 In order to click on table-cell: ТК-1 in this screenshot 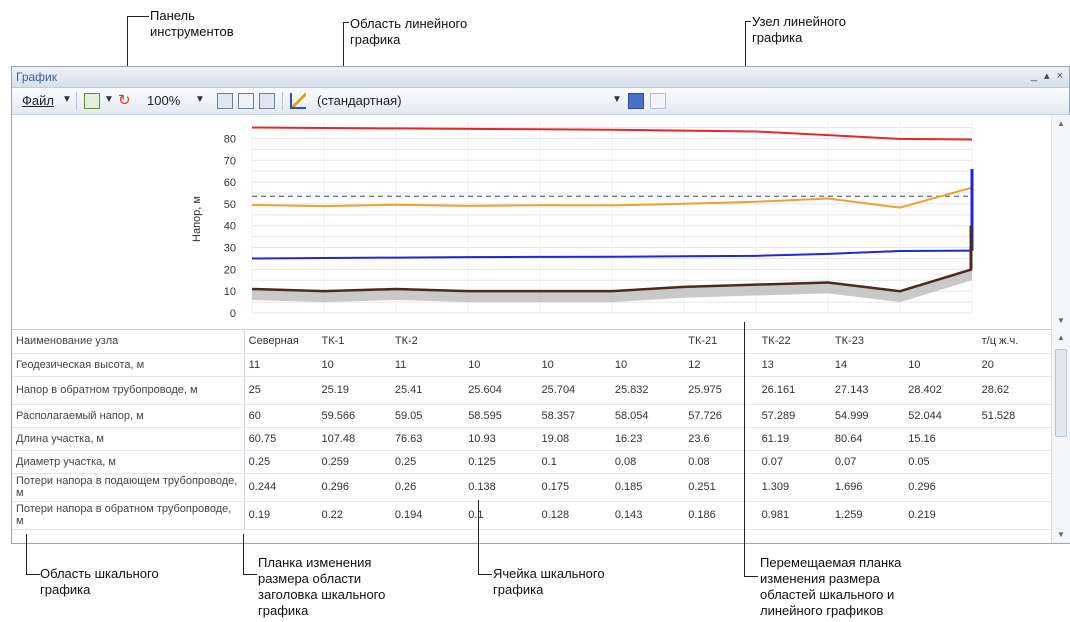, I will do `click(354, 342)`.